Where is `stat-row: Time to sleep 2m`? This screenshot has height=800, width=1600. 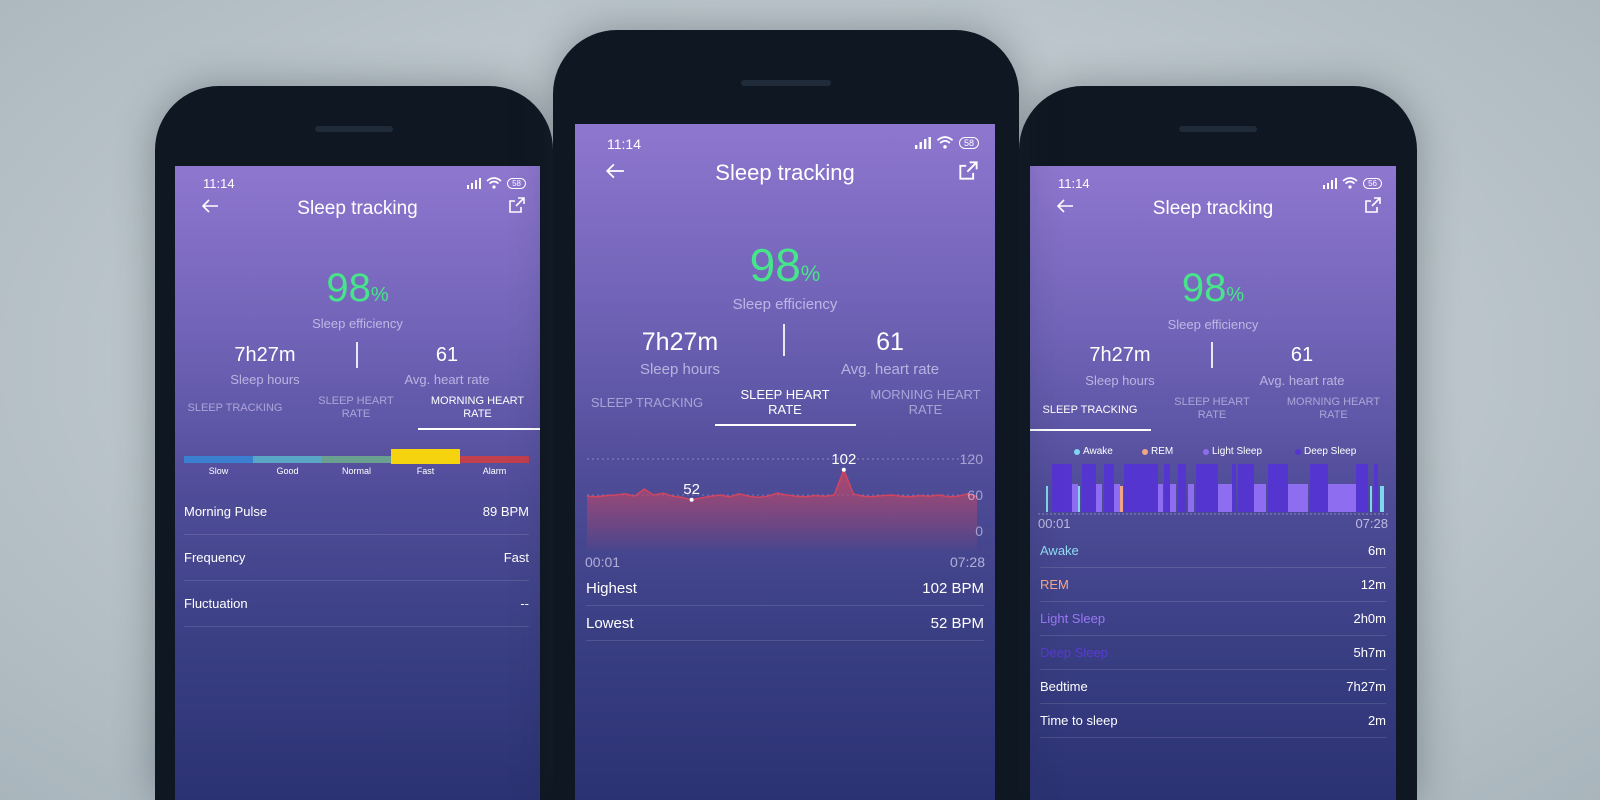 stat-row: Time to sleep 2m is located at coordinates (1213, 721).